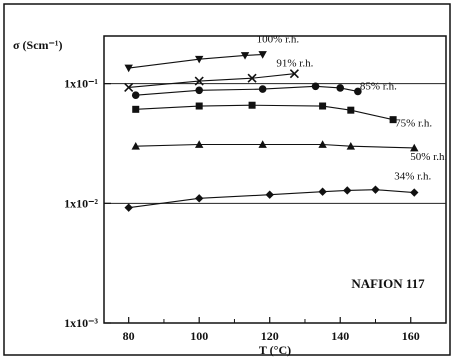  What do you see at coordinates (411, 336) in the screenshot?
I see `x-tick-label: 160` at bounding box center [411, 336].